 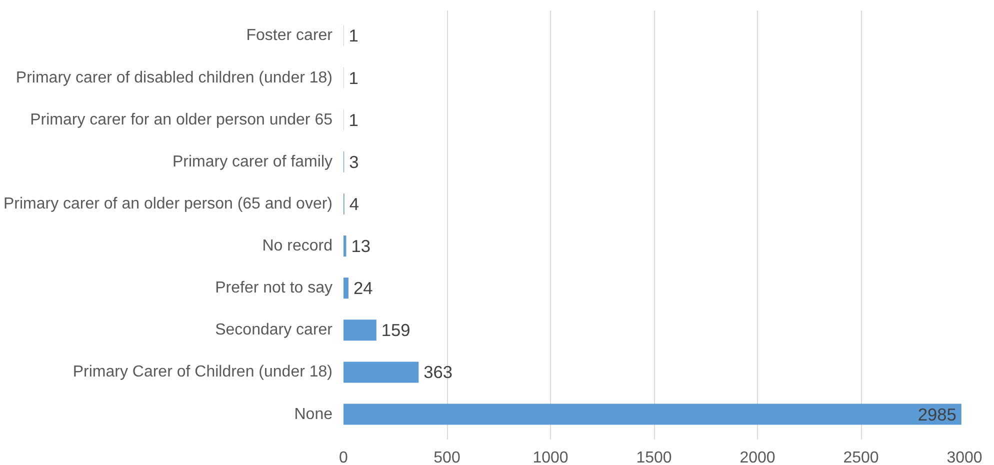 I want to click on y-tick-label: Primary carer for an older person under 65, so click(x=181, y=119).